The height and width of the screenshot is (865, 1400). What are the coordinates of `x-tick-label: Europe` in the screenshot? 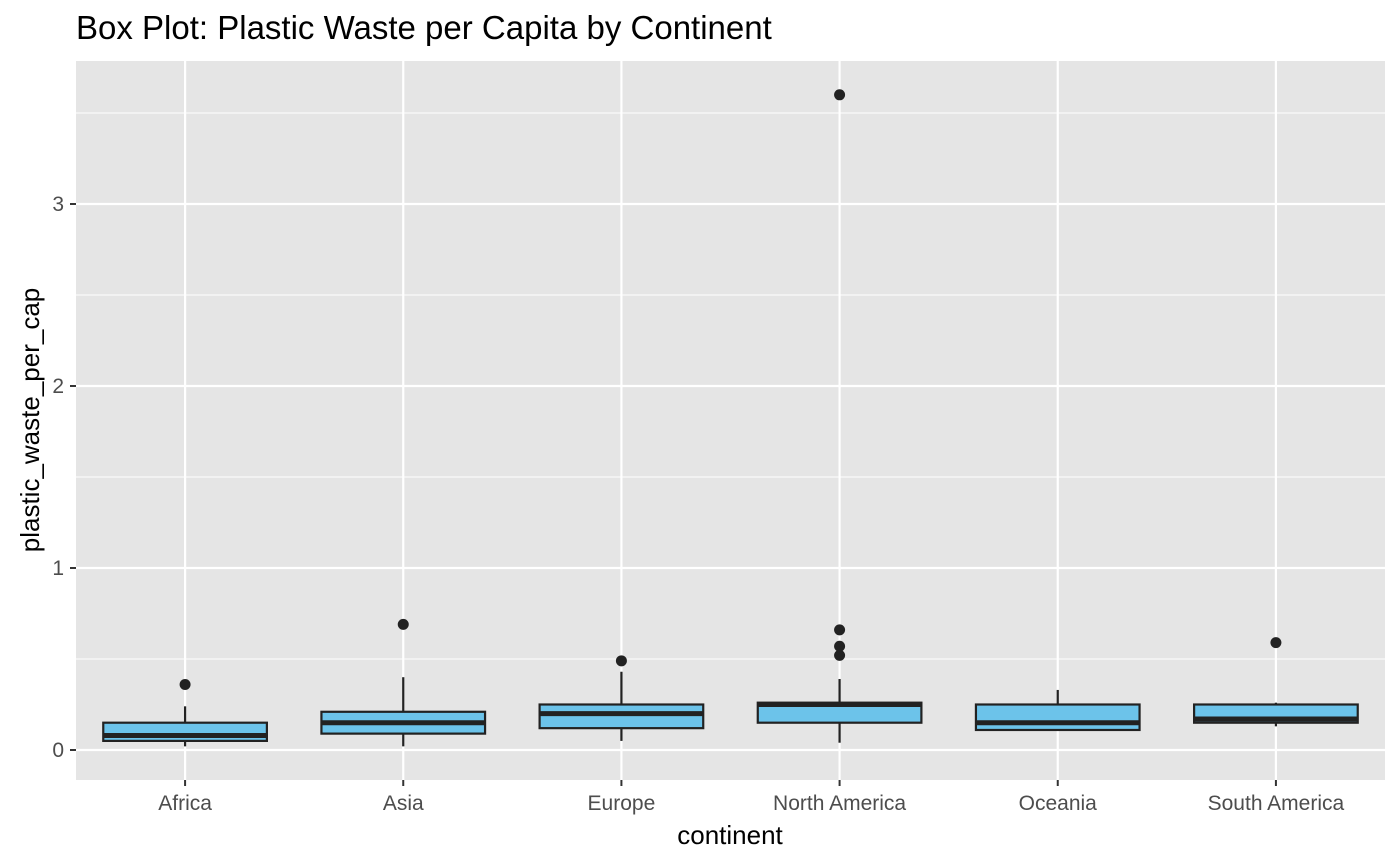 It's located at (622, 803).